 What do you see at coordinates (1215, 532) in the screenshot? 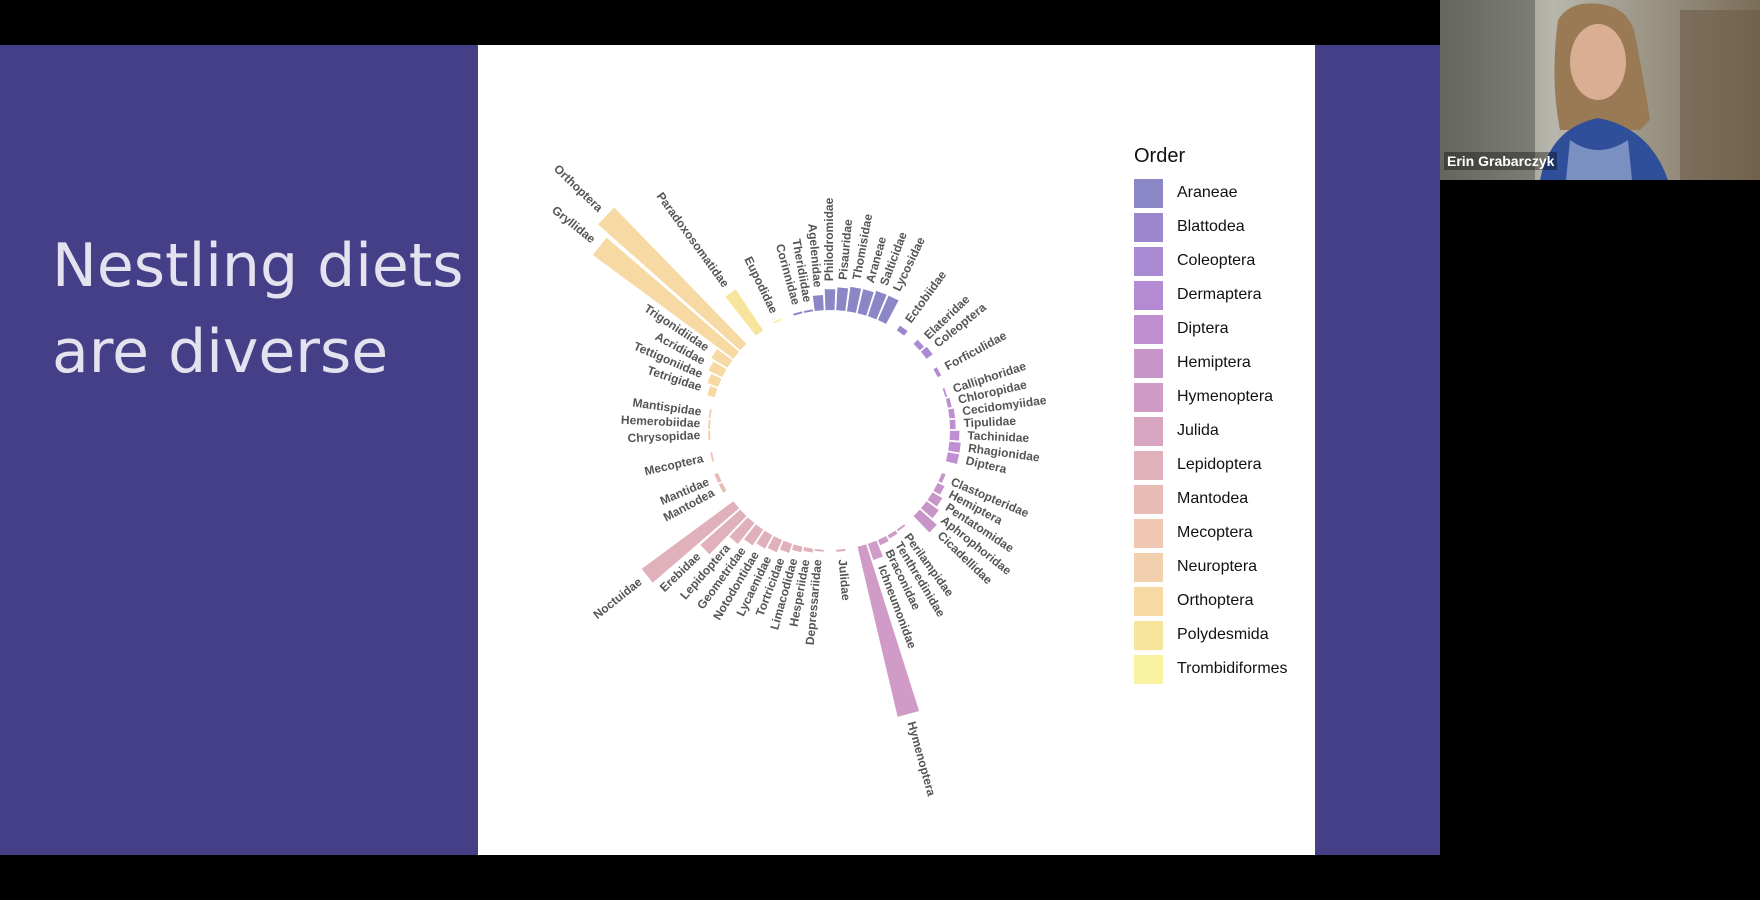
I see `legend-label: Mecoptera` at bounding box center [1215, 532].